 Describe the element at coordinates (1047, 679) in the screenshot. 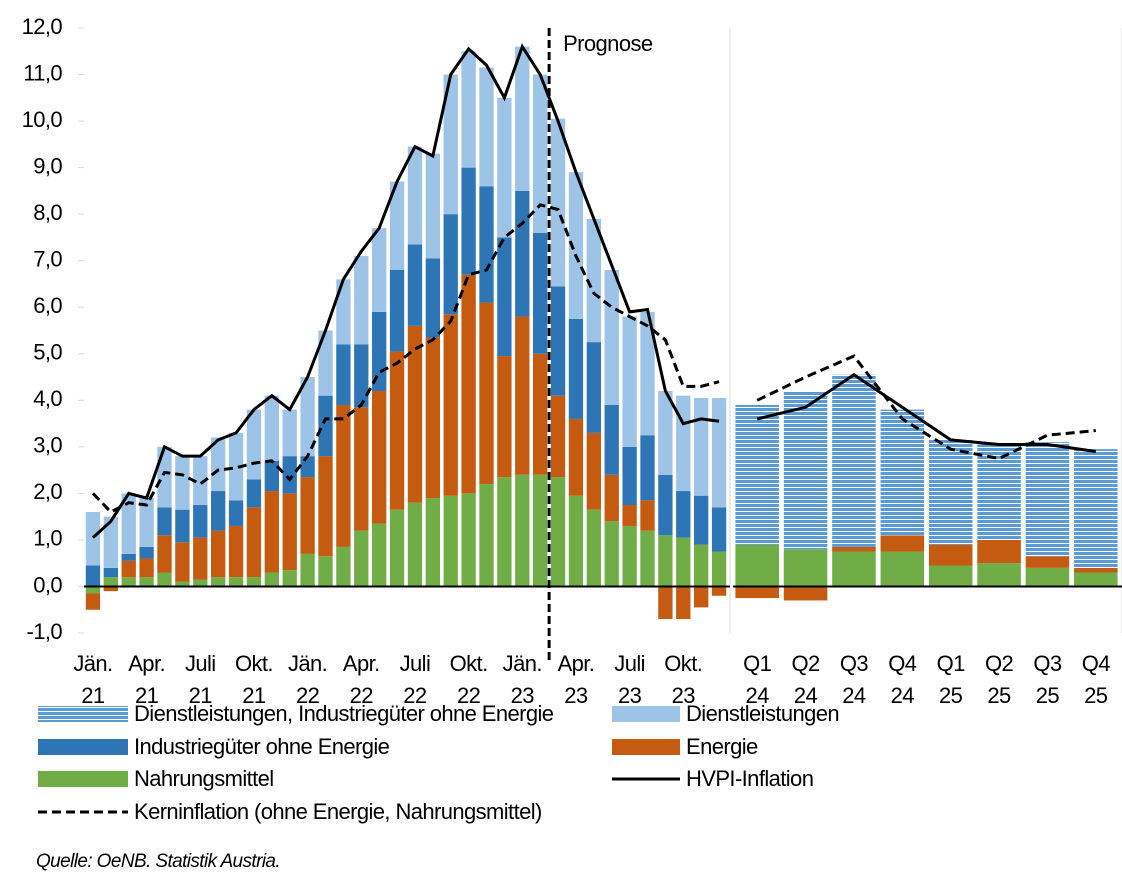

I see `x-tick-label: Q3 25` at that location.